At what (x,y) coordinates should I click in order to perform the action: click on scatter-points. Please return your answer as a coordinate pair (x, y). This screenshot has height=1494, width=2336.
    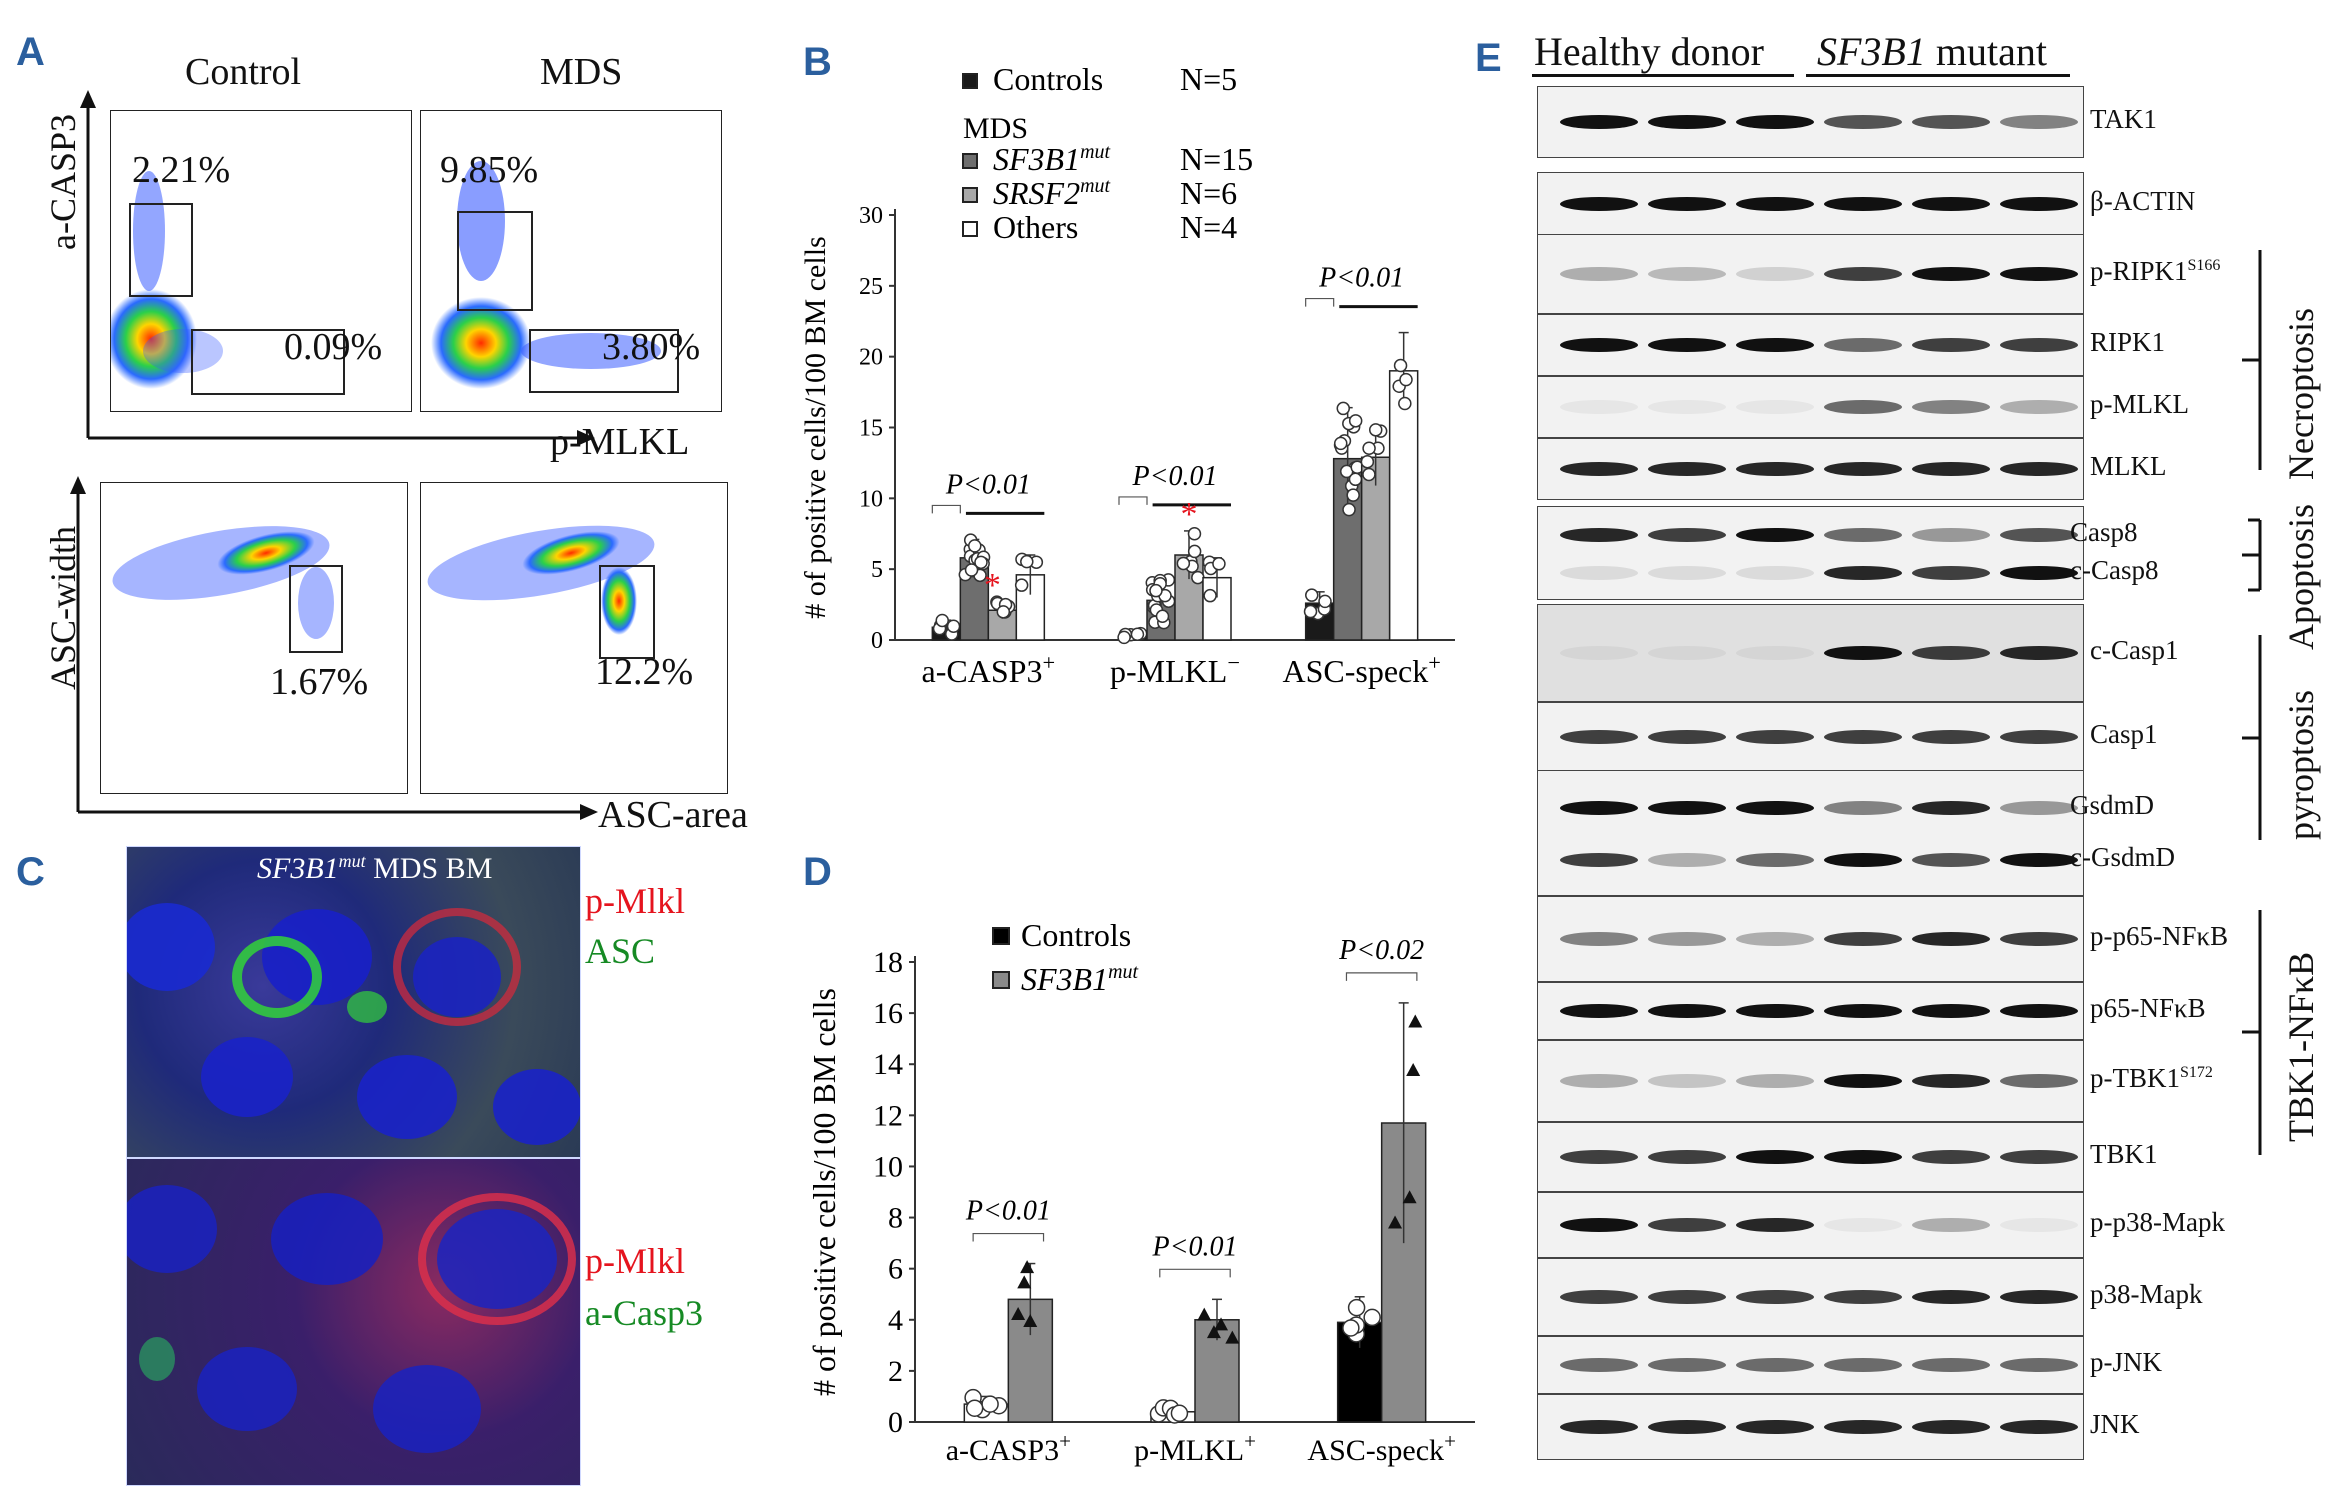
    Looking at the image, I should click on (167, 280).